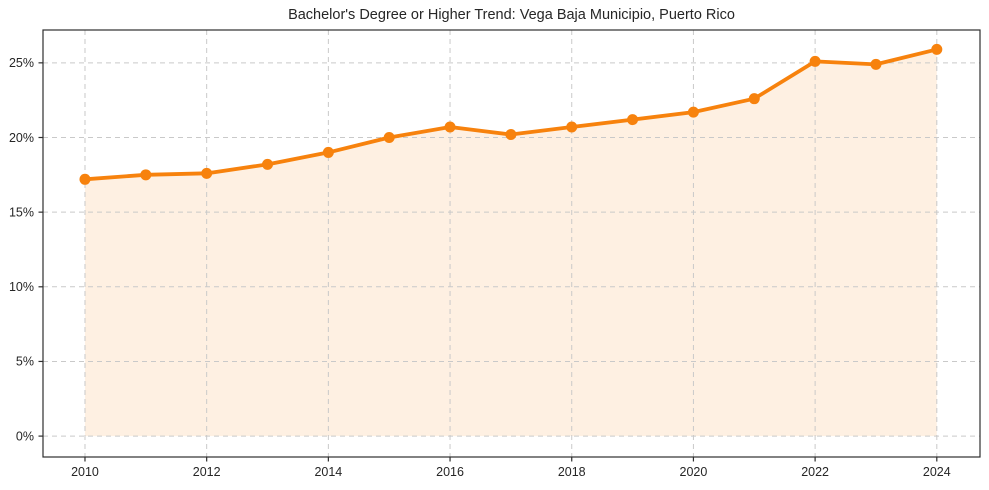 Image resolution: width=989 pixels, height=490 pixels. I want to click on y-tick-label: 25%, so click(21, 63).